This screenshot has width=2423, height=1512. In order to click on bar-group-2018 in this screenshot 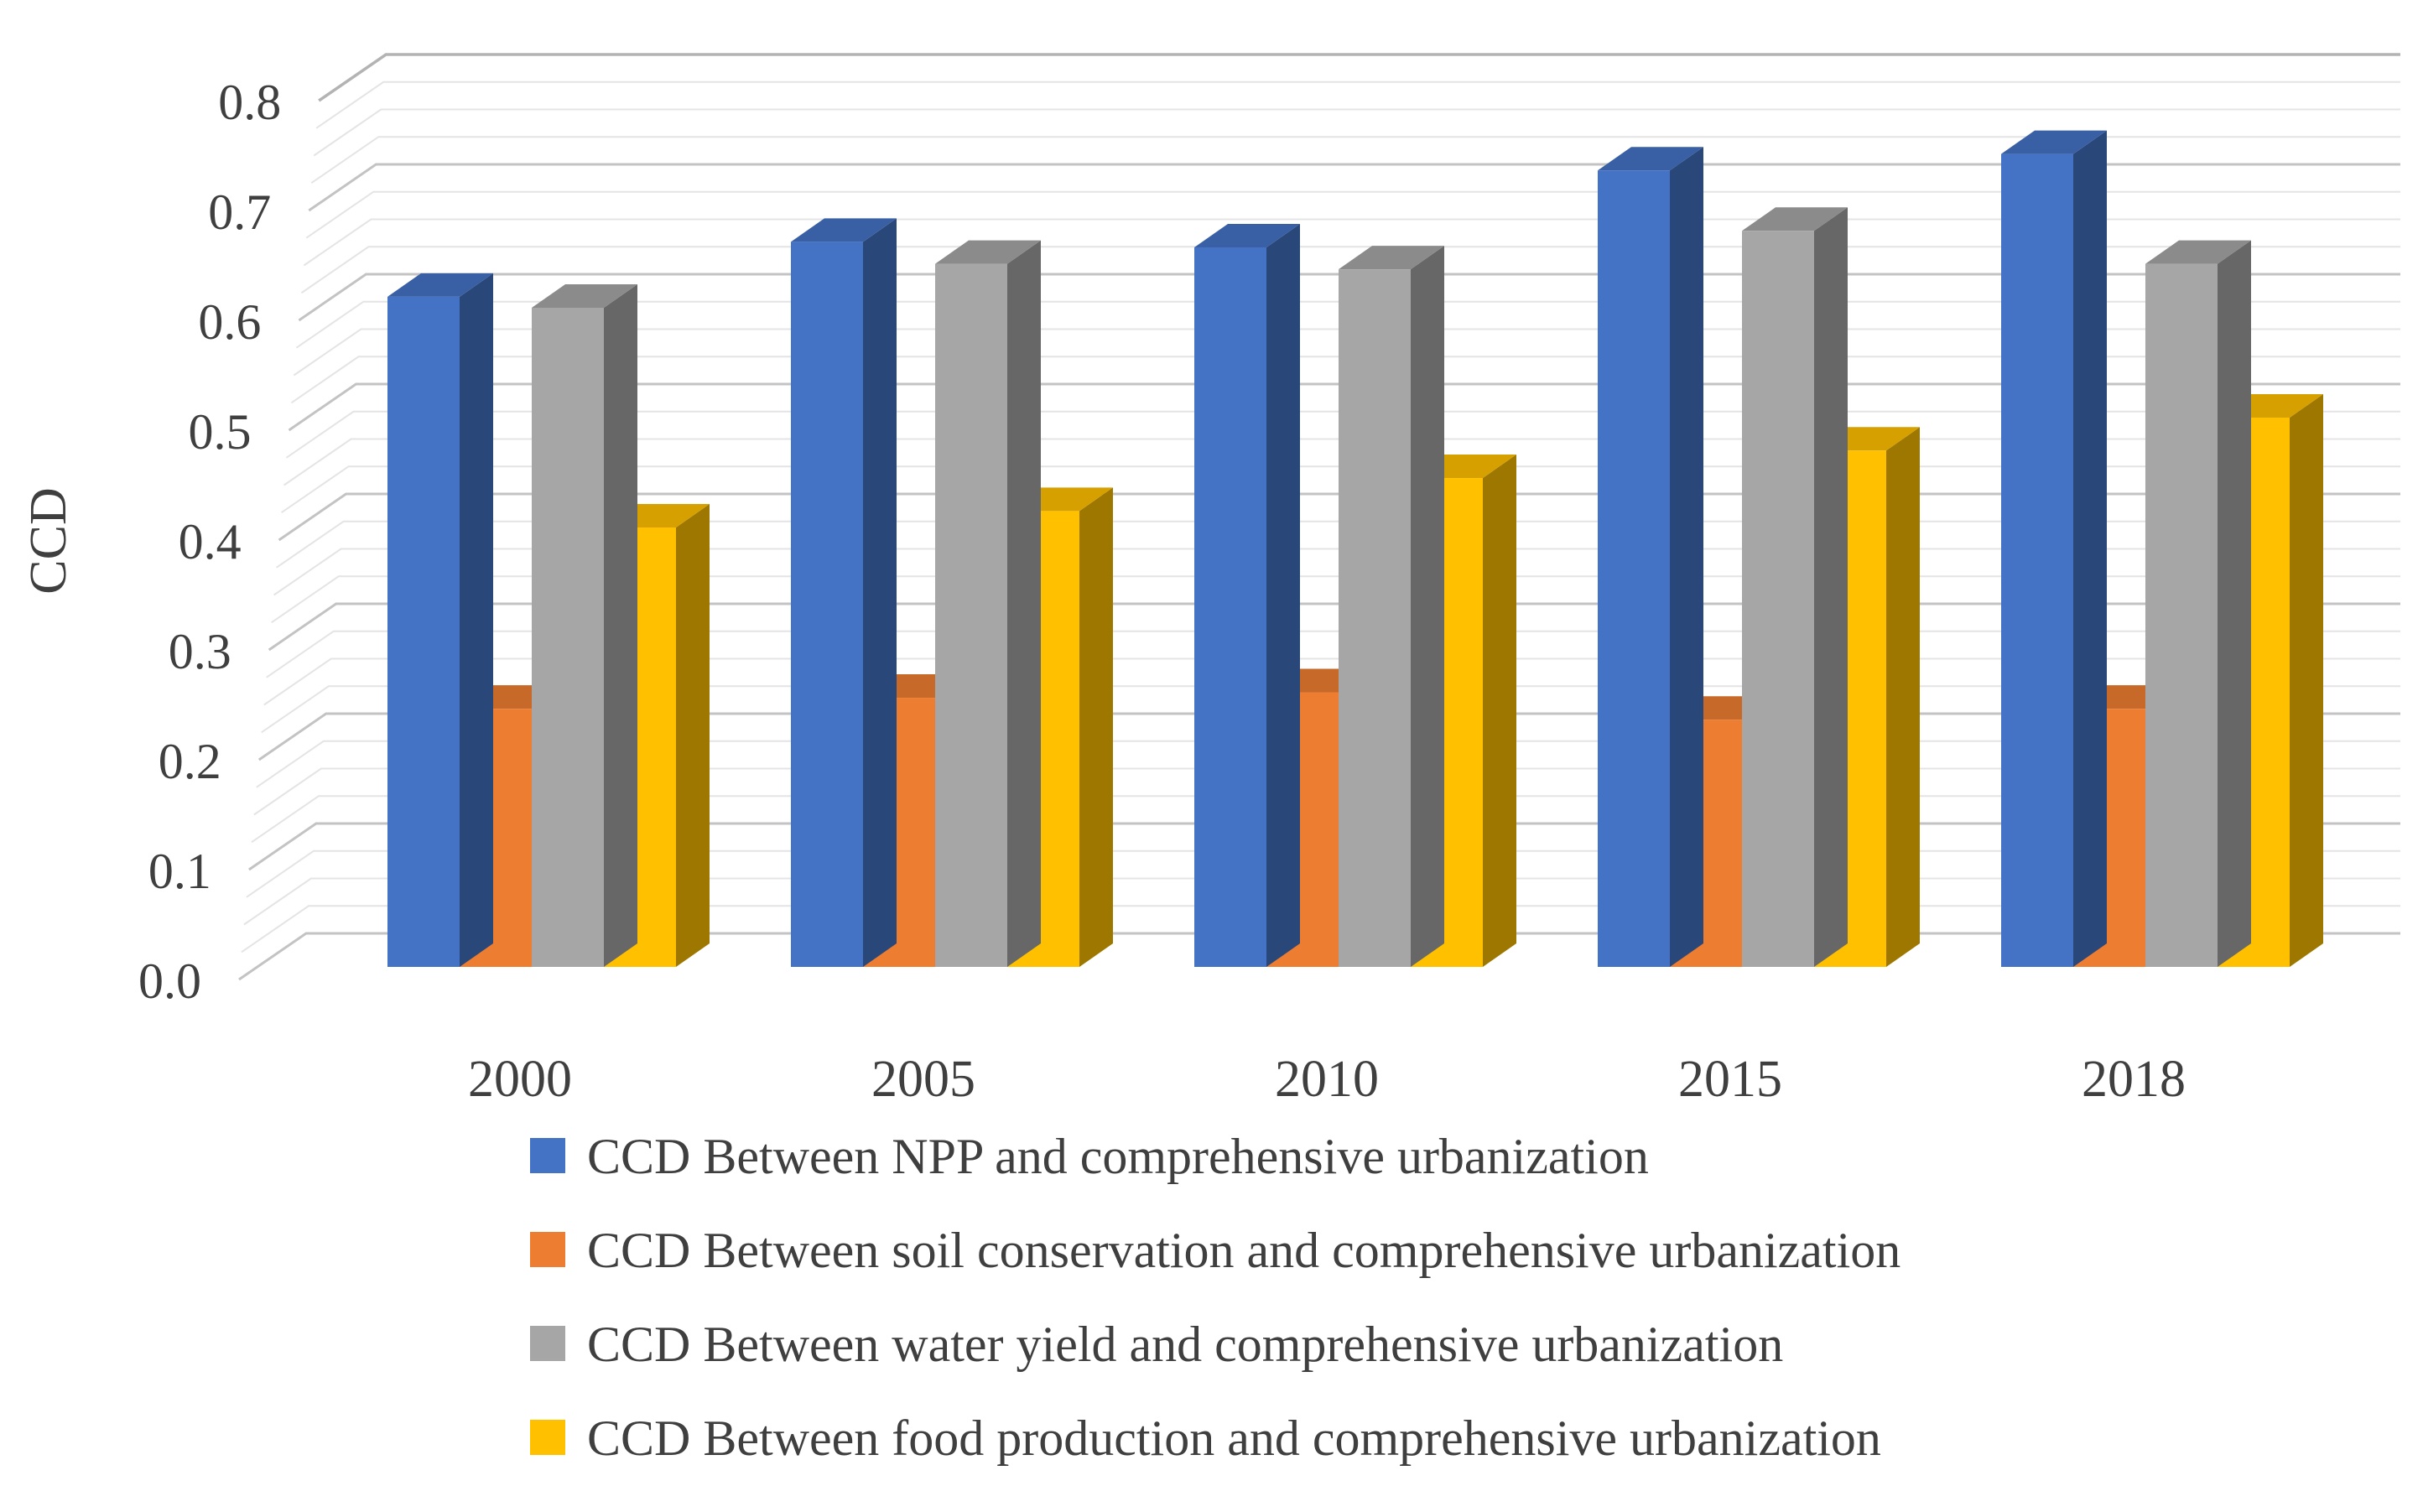, I will do `click(2162, 549)`.